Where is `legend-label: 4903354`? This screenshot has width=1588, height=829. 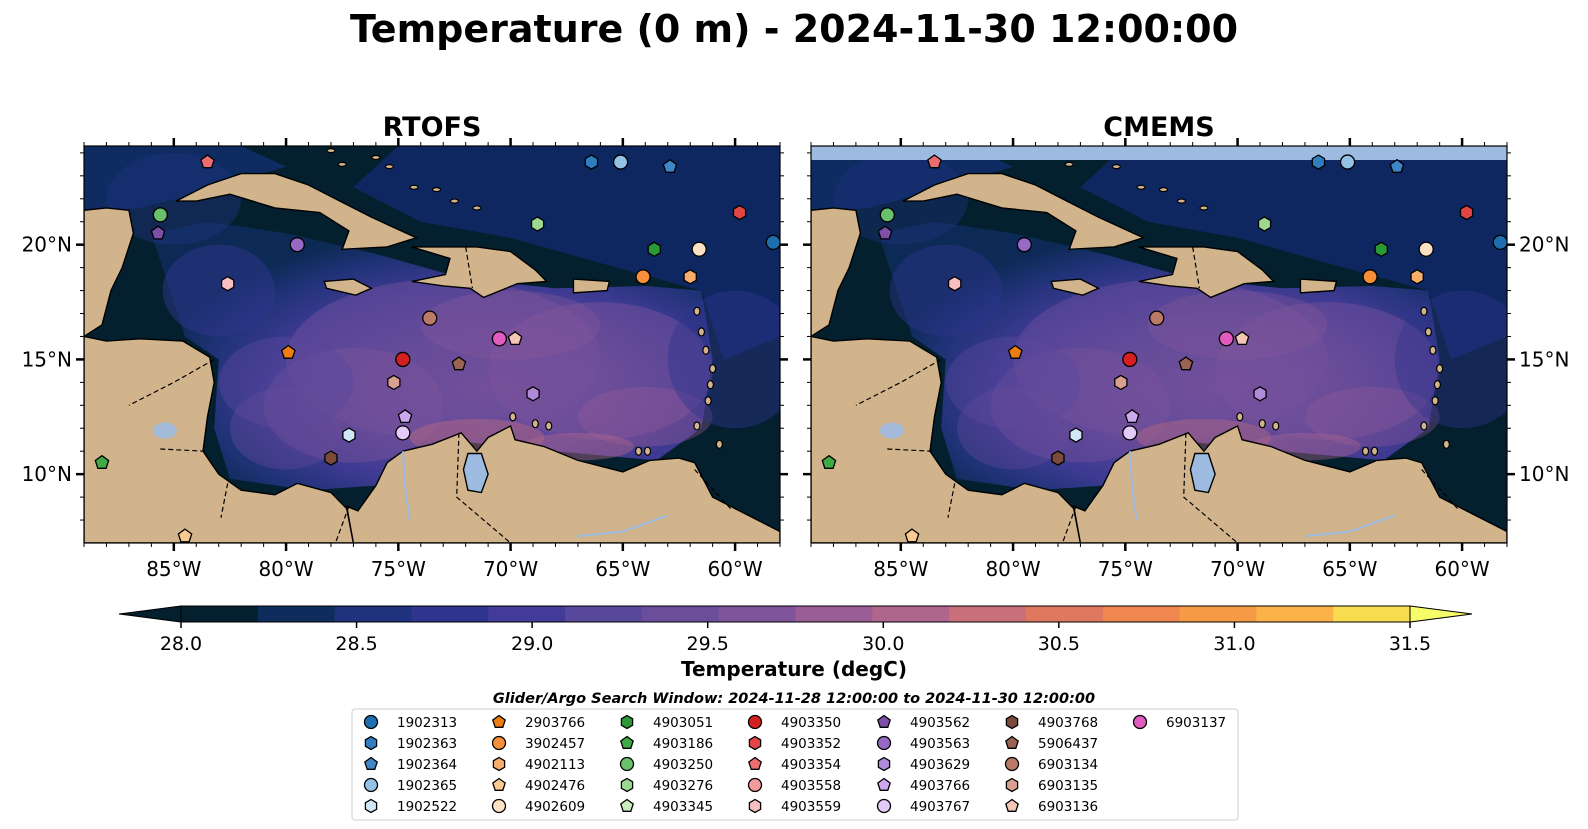
legend-label: 4903354 is located at coordinates (811, 765).